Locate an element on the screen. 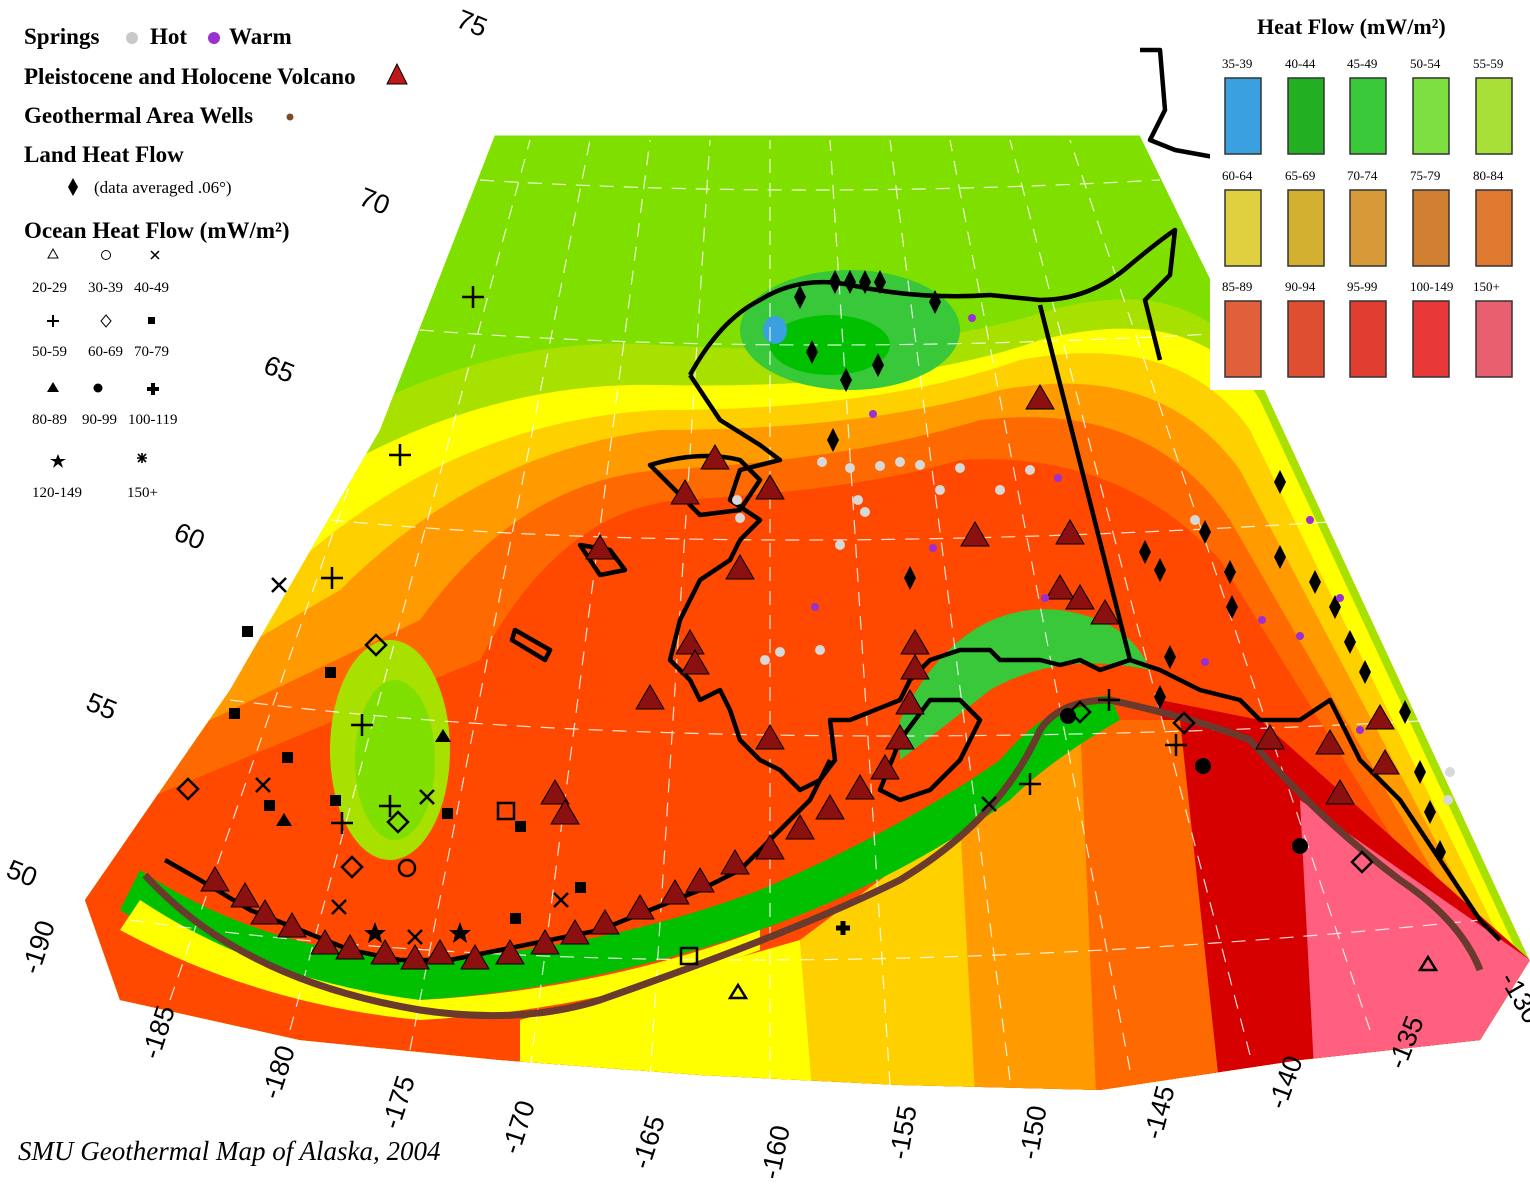  springs-label: Springs is located at coordinates (61, 36).